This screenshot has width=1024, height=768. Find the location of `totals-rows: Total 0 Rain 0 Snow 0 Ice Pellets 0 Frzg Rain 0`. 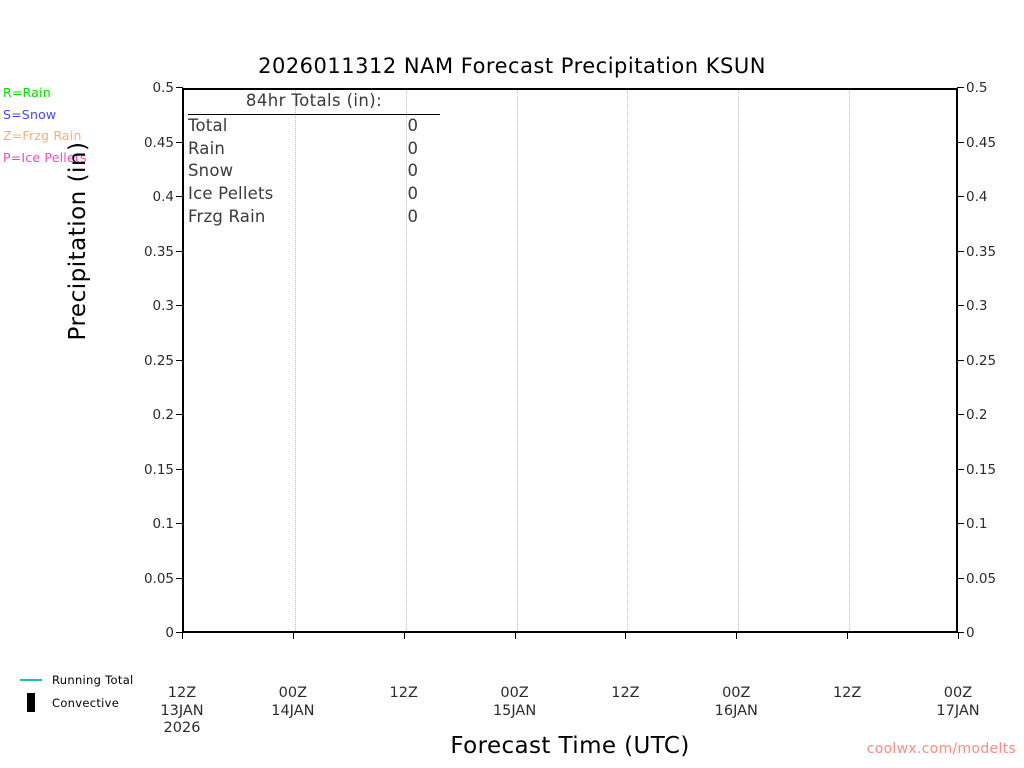

totals-rows: Total 0 Rain 0 Snow 0 Ice Pellets 0 Frzg Rain 0 is located at coordinates (314, 172).